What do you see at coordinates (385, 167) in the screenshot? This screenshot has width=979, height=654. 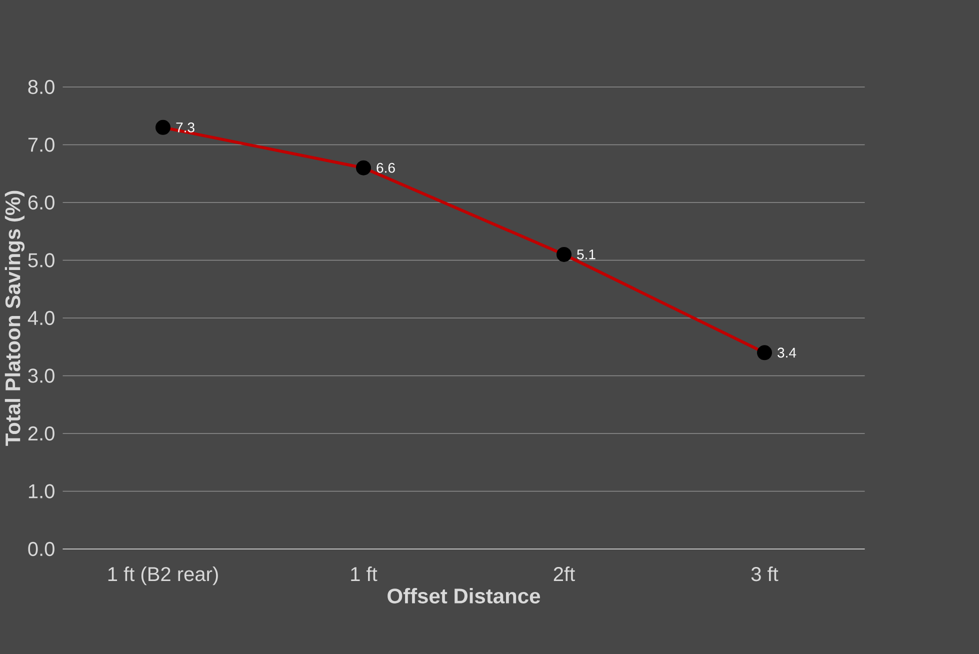 I see `data-label: 6.6` at bounding box center [385, 167].